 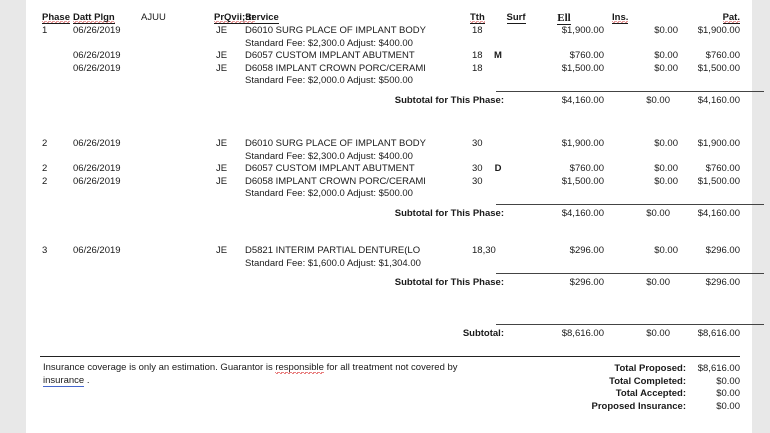 What do you see at coordinates (498, 55) in the screenshot?
I see `cell-surface: M` at bounding box center [498, 55].